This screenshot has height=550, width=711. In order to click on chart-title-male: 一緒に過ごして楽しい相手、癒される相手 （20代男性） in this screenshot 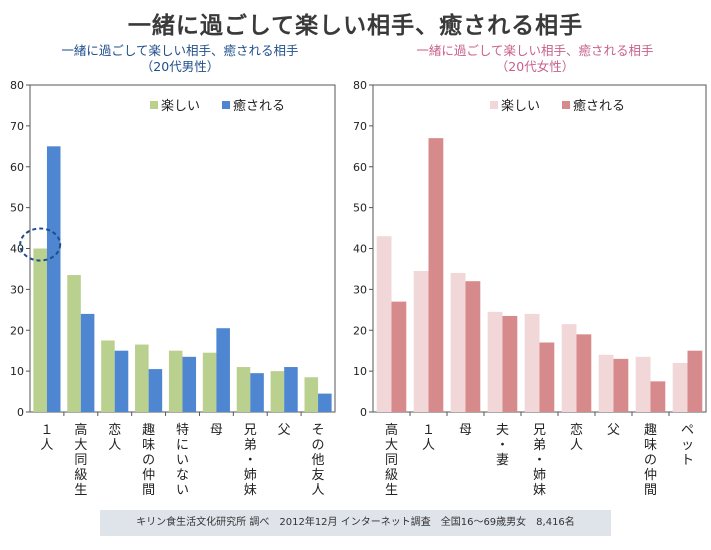, I will do `click(180, 59)`.